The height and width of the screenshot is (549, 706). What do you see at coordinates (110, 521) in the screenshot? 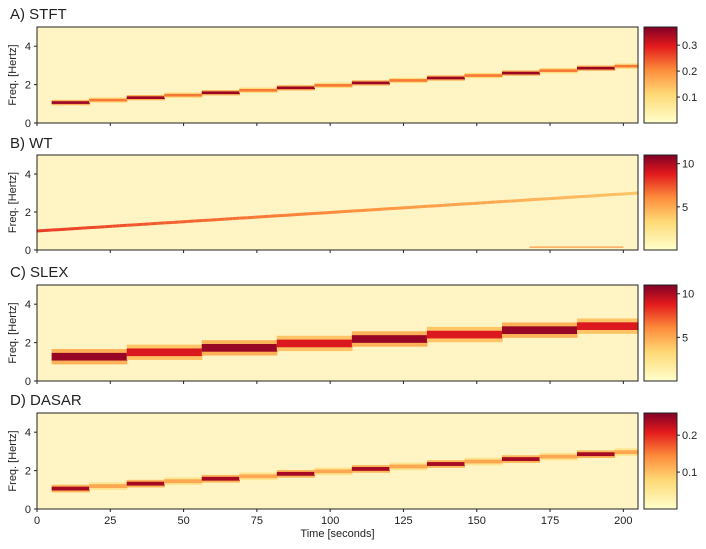
I see `x-tick-label: 25` at bounding box center [110, 521].